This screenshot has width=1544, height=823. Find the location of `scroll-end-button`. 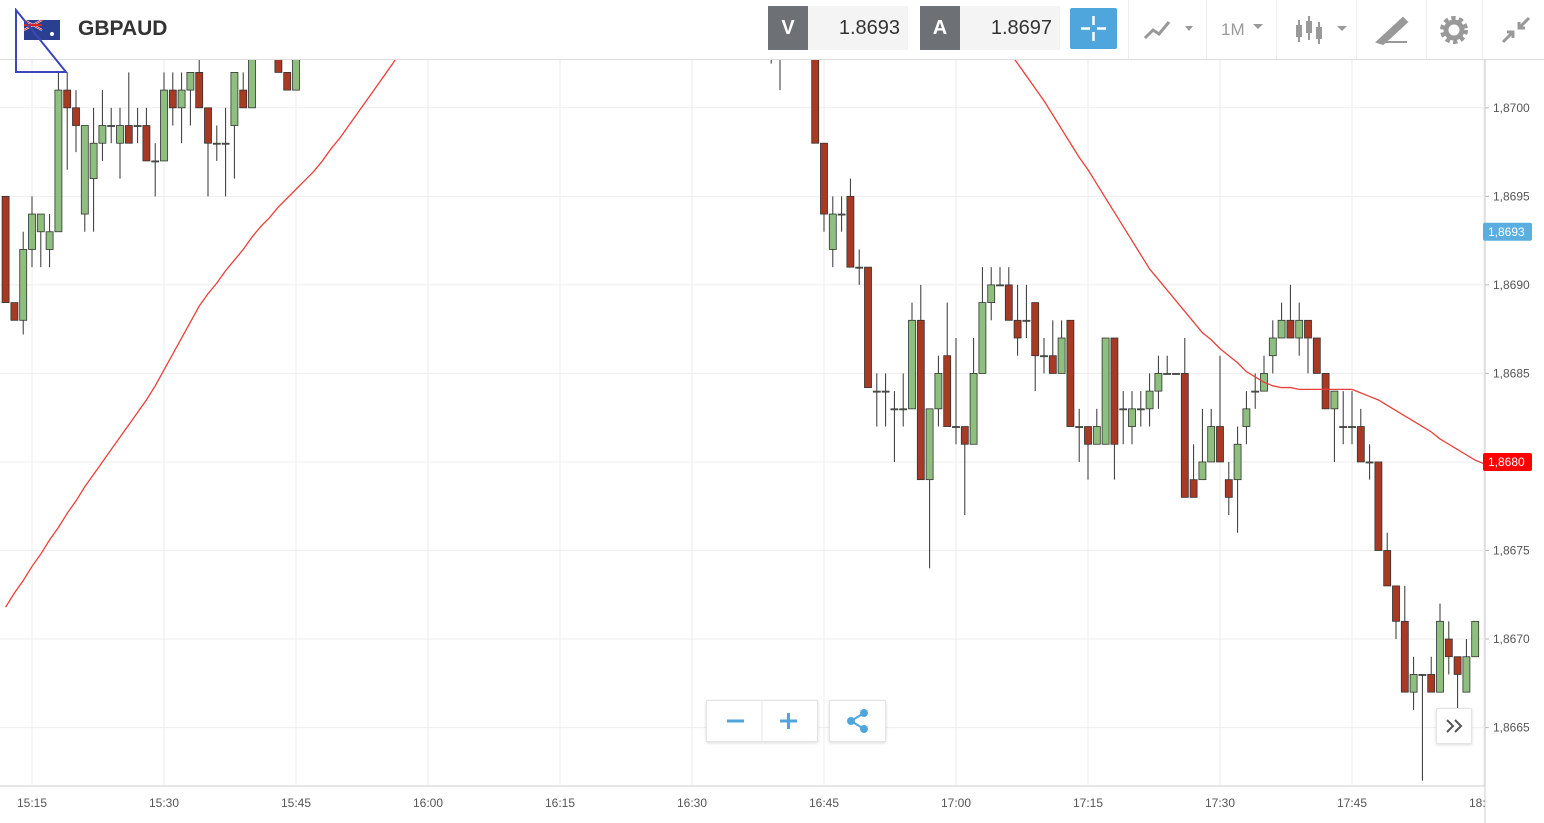

scroll-end-button is located at coordinates (1454, 726).